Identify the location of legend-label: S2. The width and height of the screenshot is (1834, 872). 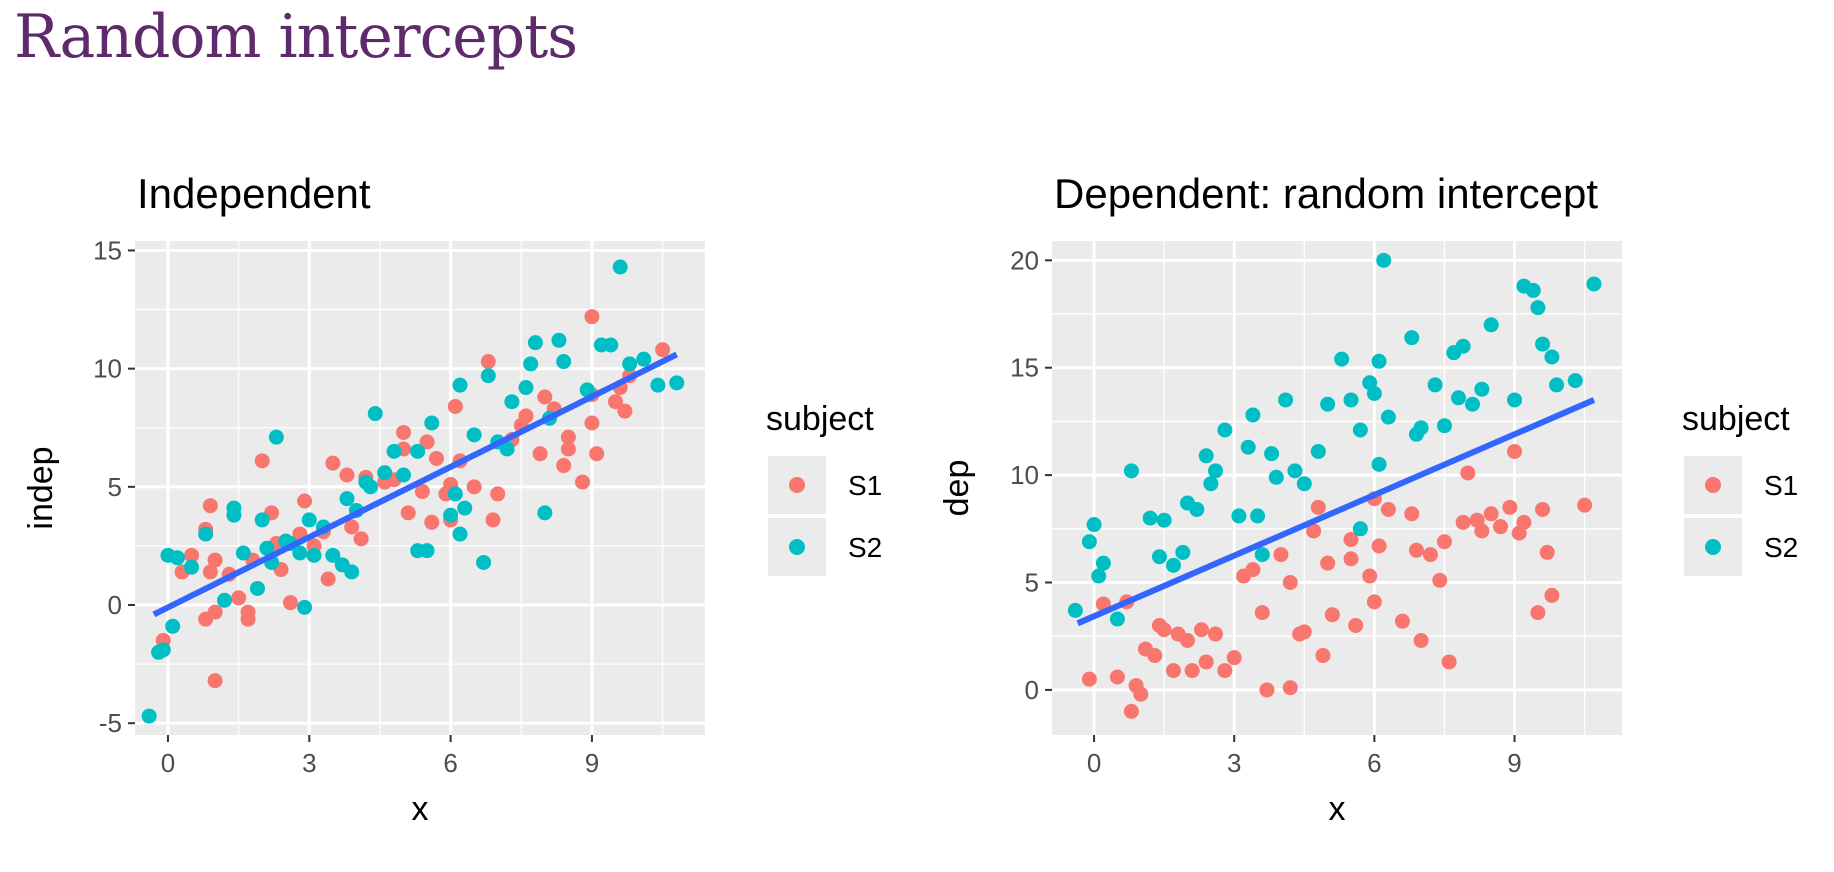
(1781, 547).